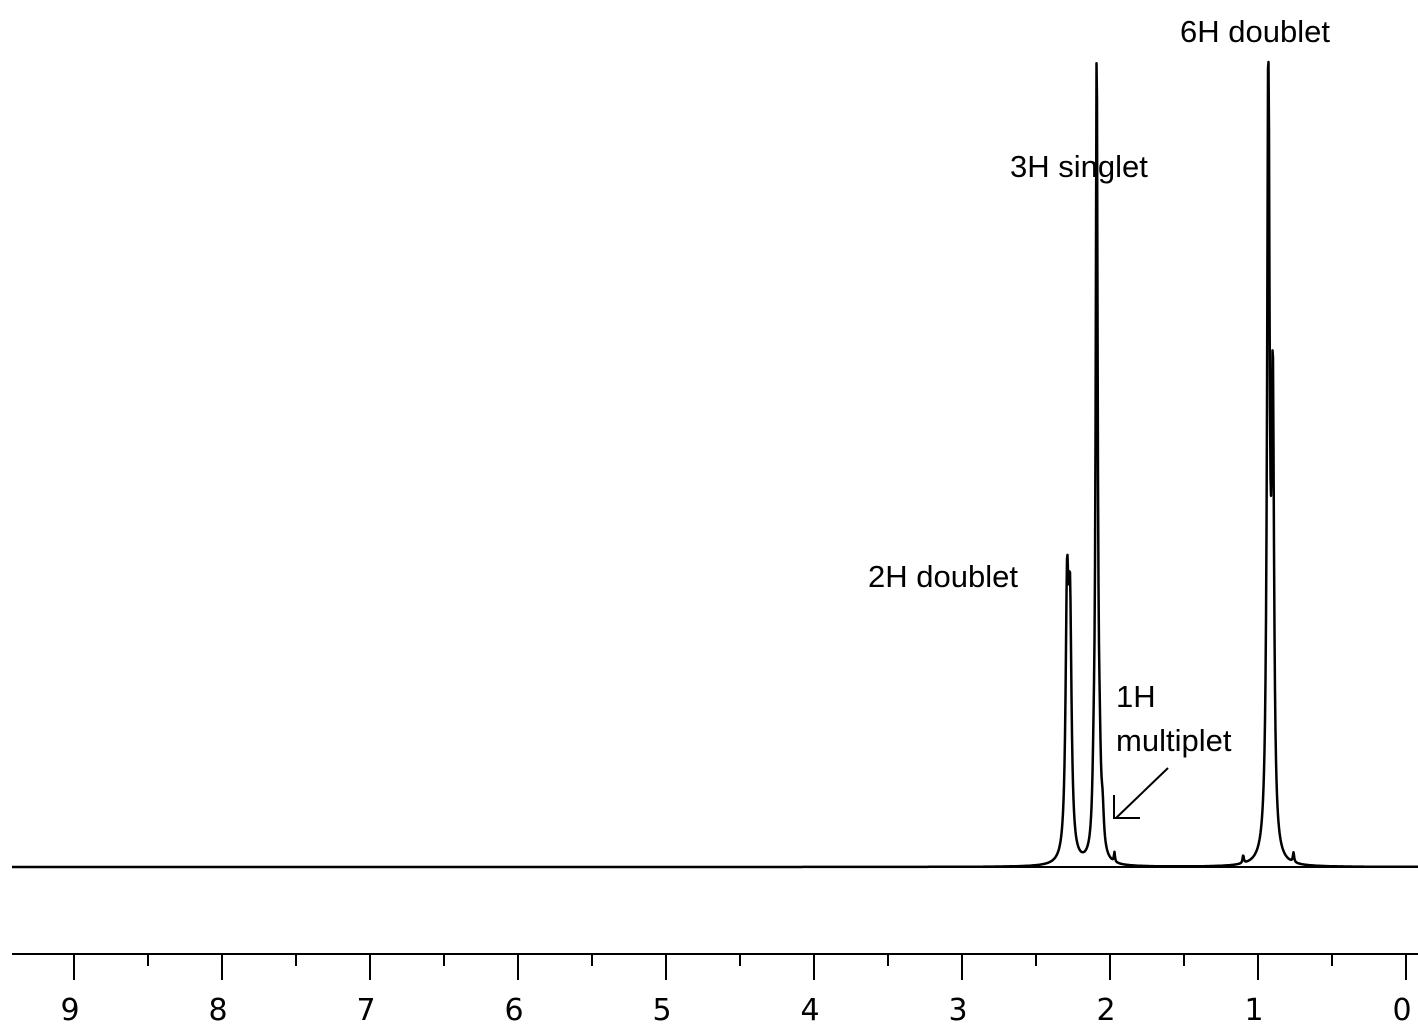 The image size is (1418, 1026). I want to click on tick-label-4: 4, so click(809, 1009).